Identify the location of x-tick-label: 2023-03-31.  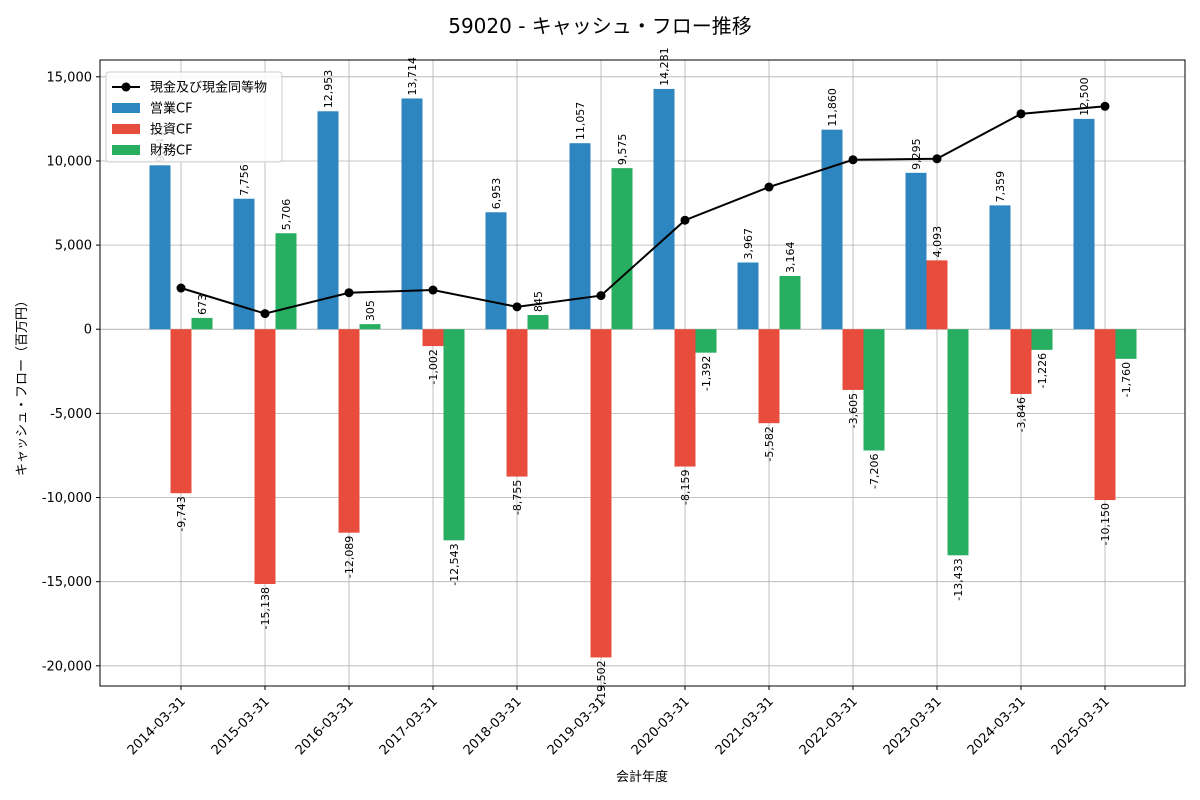
(913, 726).